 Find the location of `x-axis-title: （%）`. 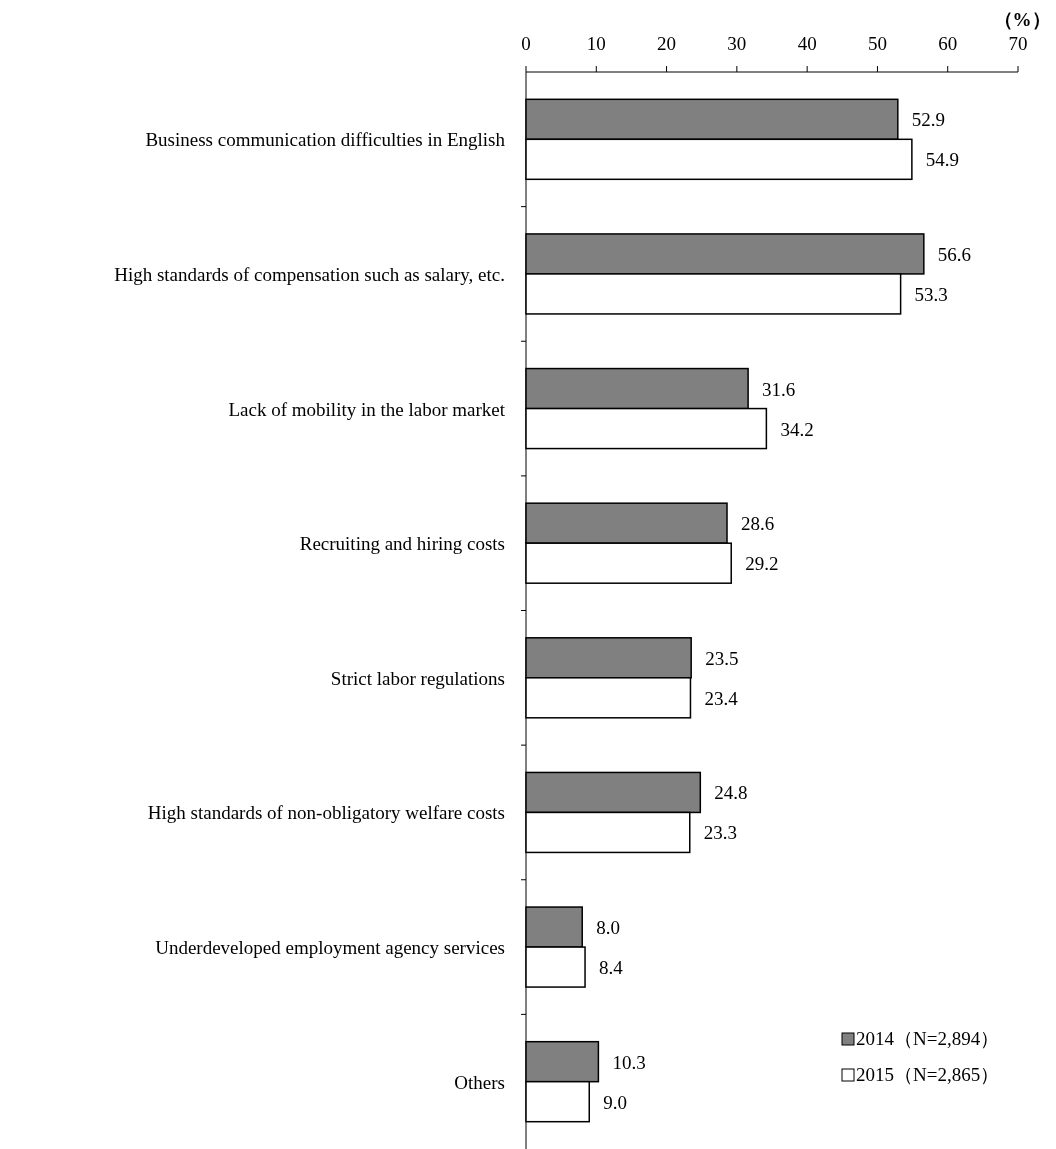

x-axis-title: （%） is located at coordinates (1022, 19).